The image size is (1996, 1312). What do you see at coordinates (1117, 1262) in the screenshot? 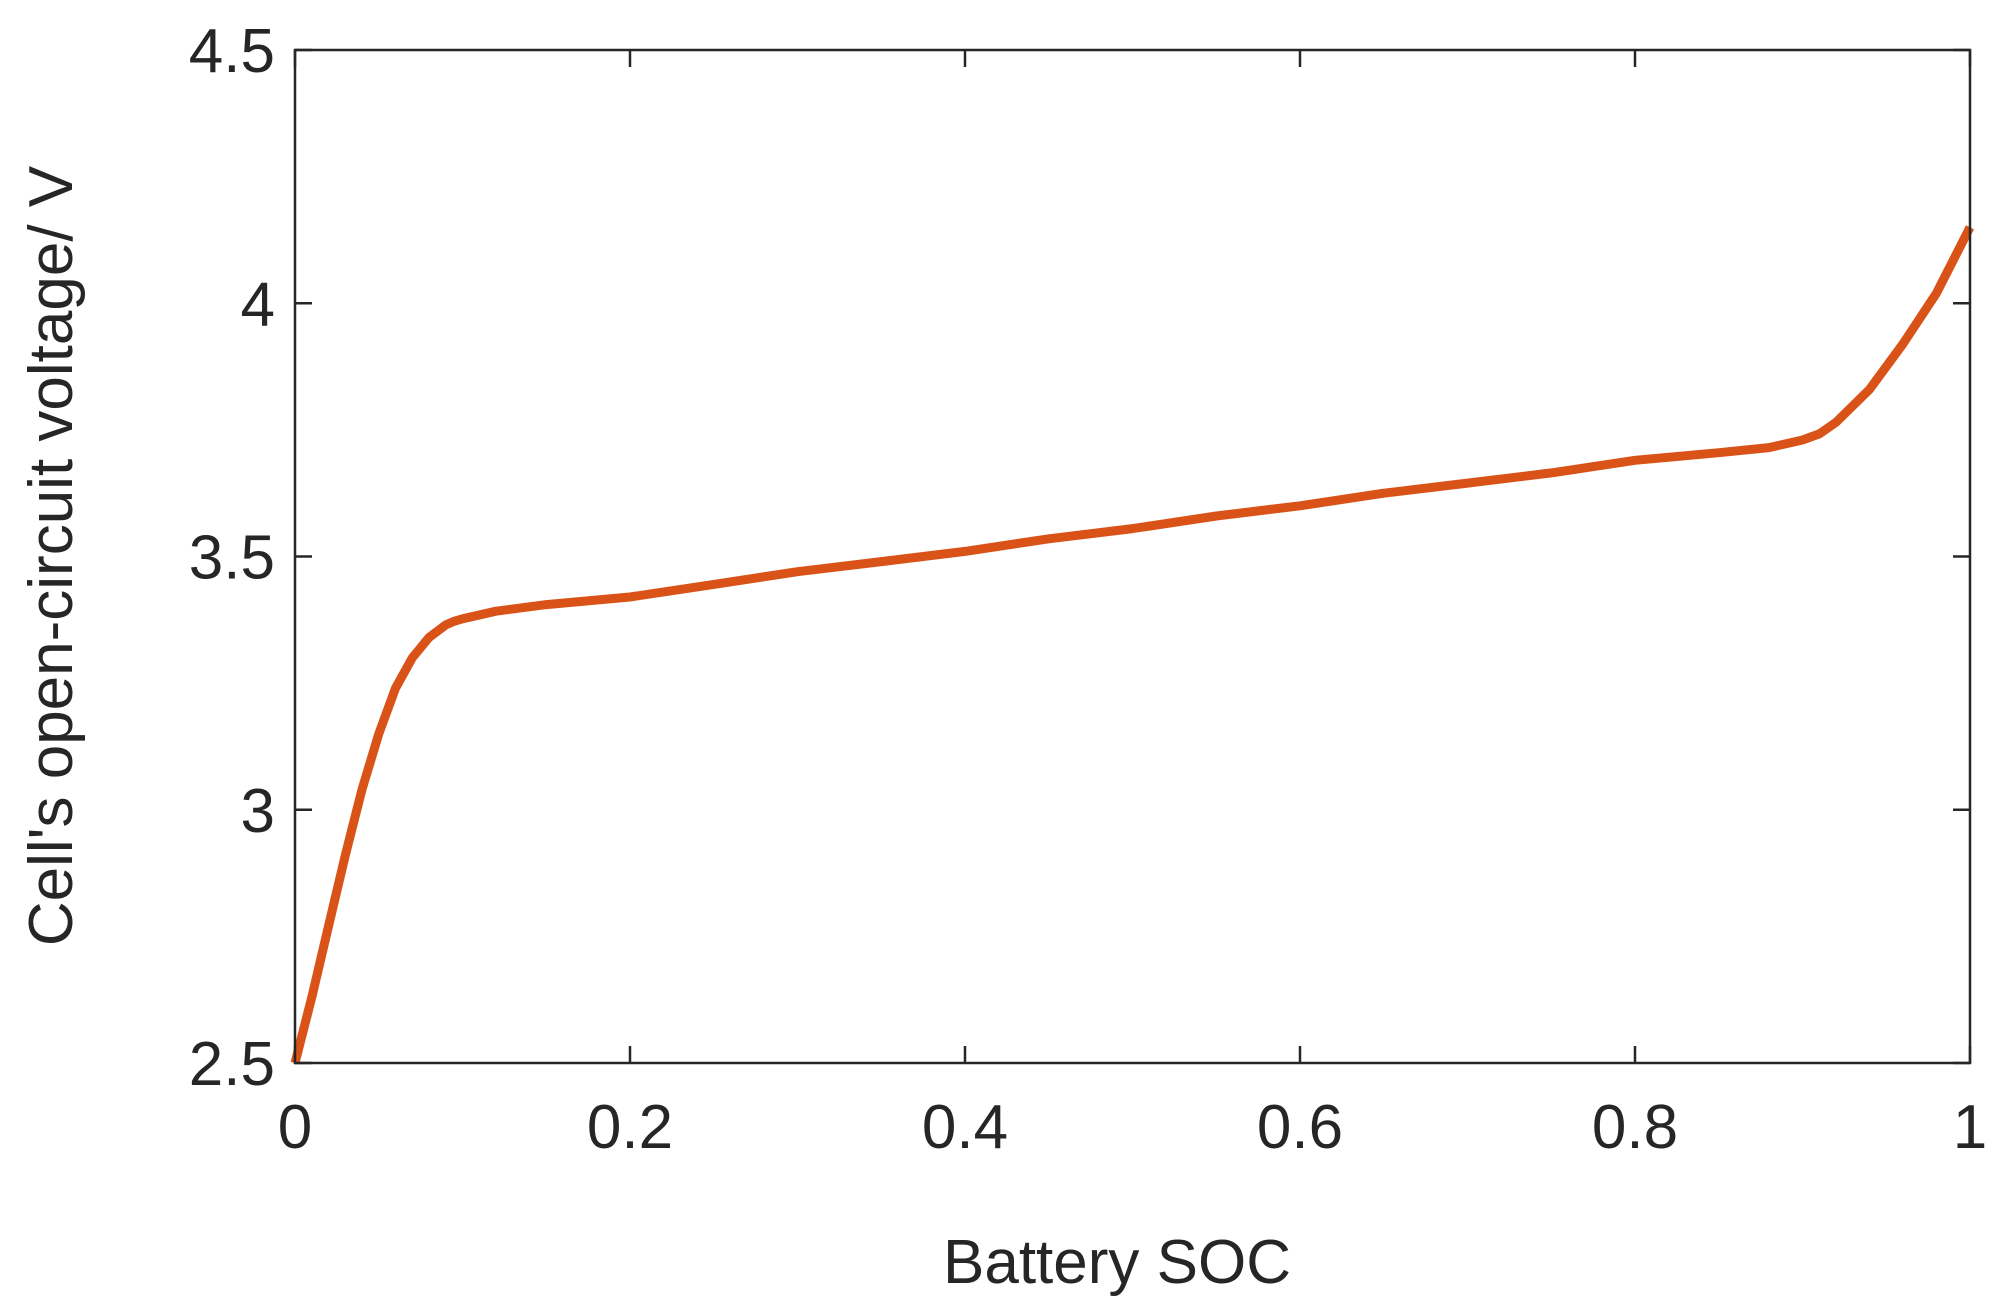
I see `x-axis-label: Battery SOC` at bounding box center [1117, 1262].